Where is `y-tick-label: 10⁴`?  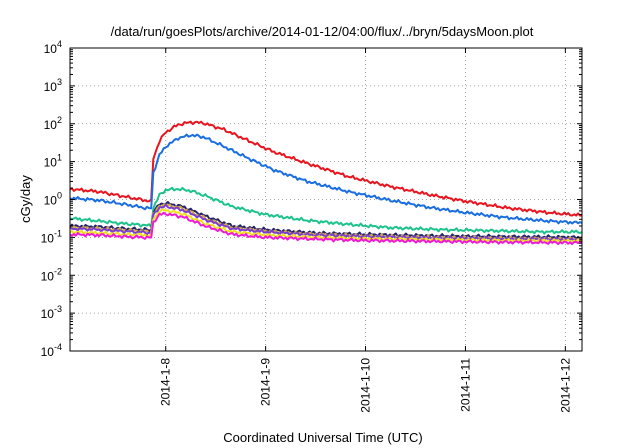
y-tick-label: 10⁴ is located at coordinates (53, 47).